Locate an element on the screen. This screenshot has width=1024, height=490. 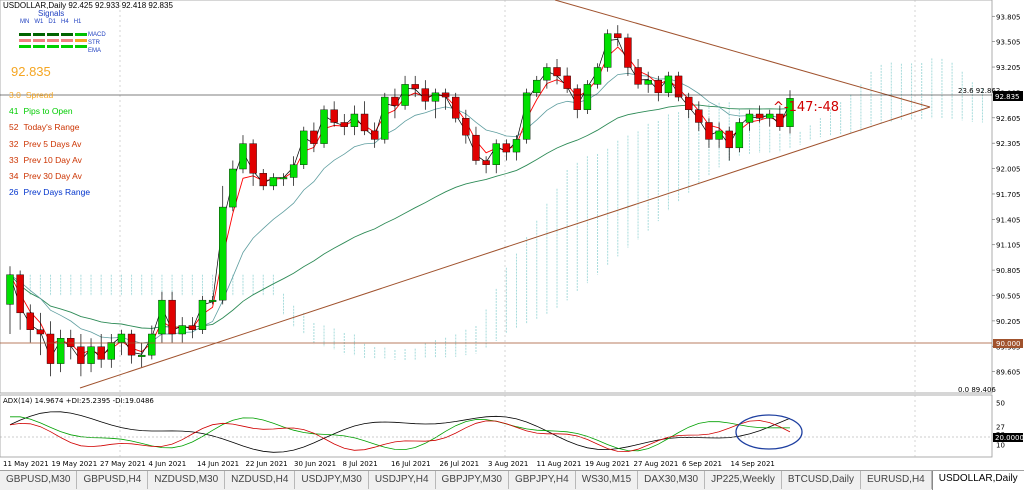
ind-str: STR is located at coordinates (94, 43).